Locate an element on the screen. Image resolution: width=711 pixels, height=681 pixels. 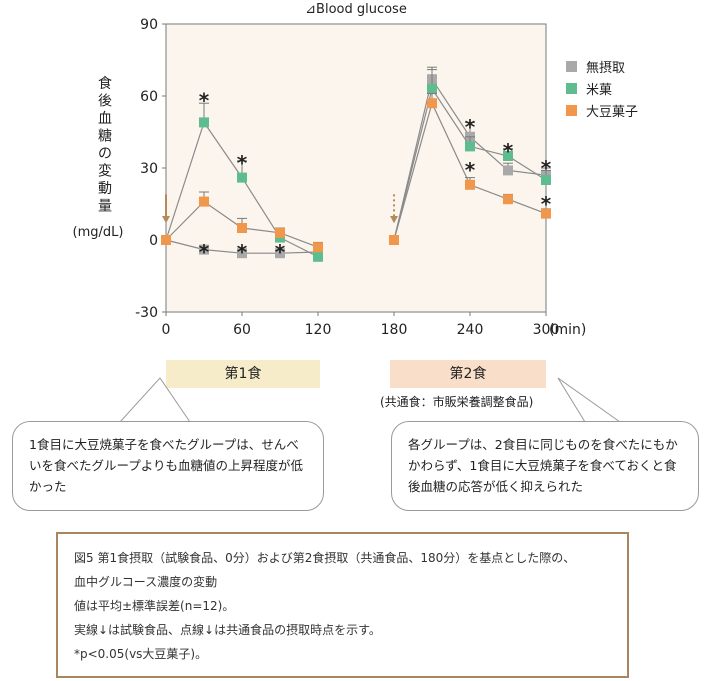
first-meal-label: 第1食 is located at coordinates (243, 374).